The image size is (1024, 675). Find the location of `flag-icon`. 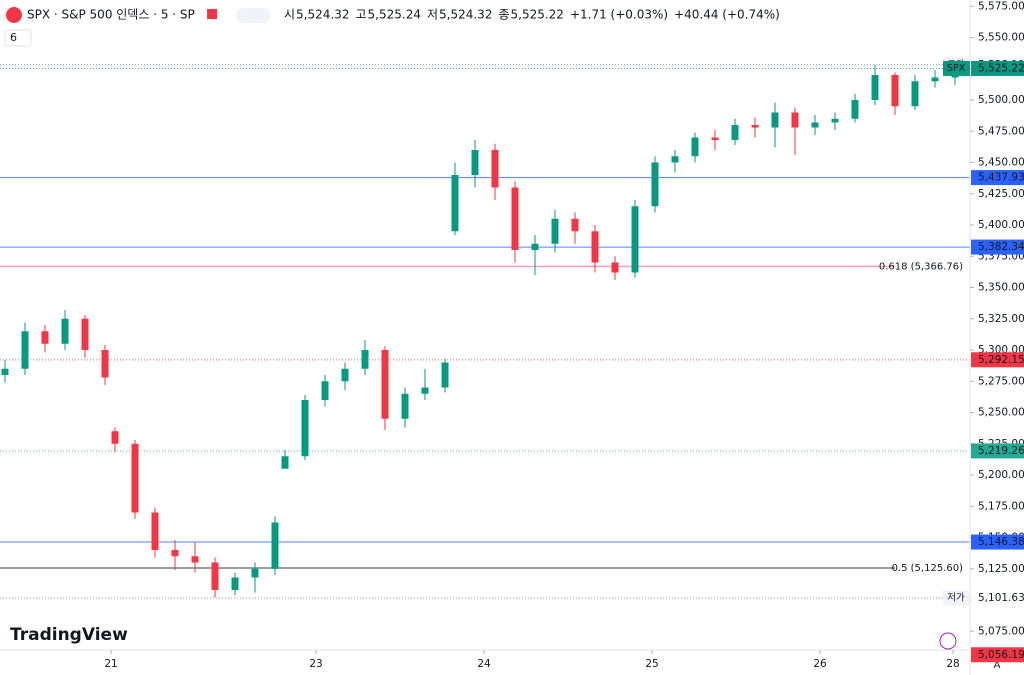

flag-icon is located at coordinates (212, 14).